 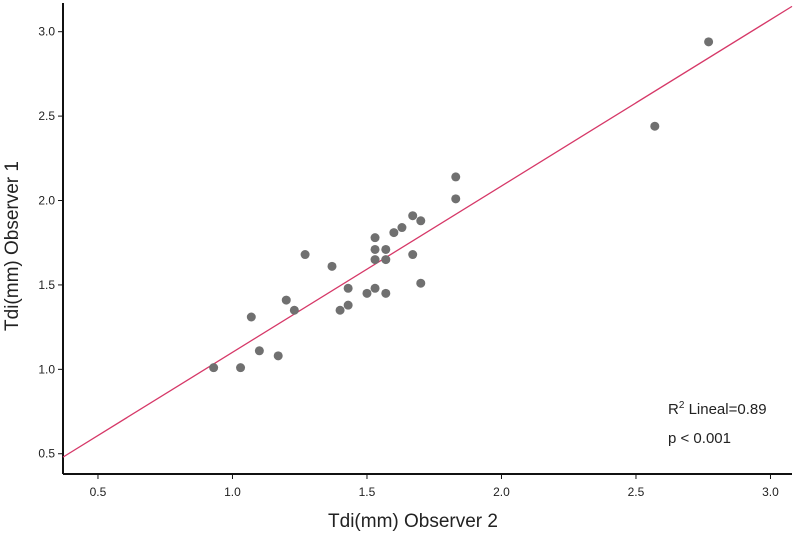 I want to click on x-tick-label: 0.5, so click(x=98, y=492).